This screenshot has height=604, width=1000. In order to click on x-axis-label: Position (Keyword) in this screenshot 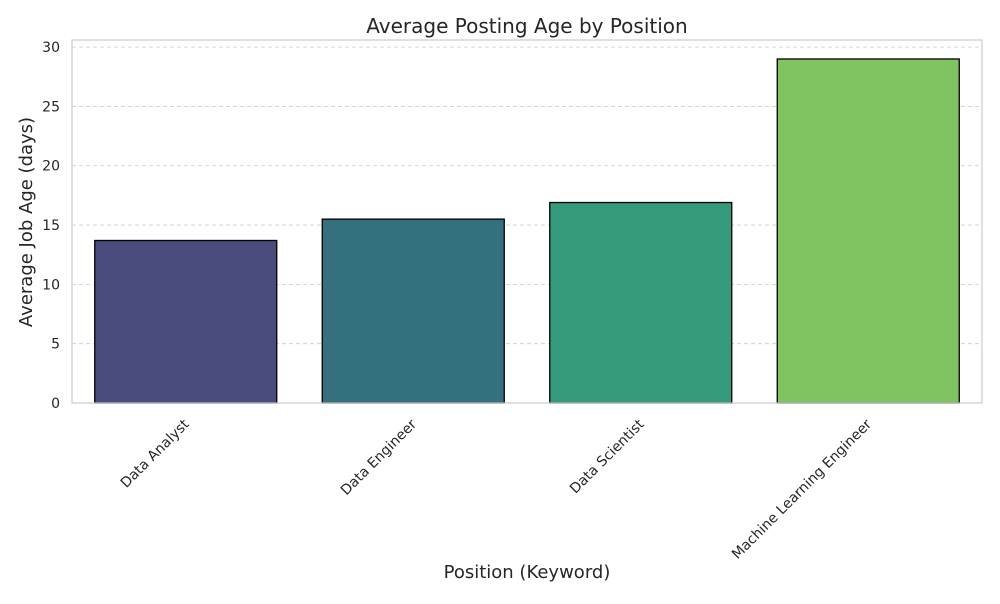, I will do `click(527, 572)`.